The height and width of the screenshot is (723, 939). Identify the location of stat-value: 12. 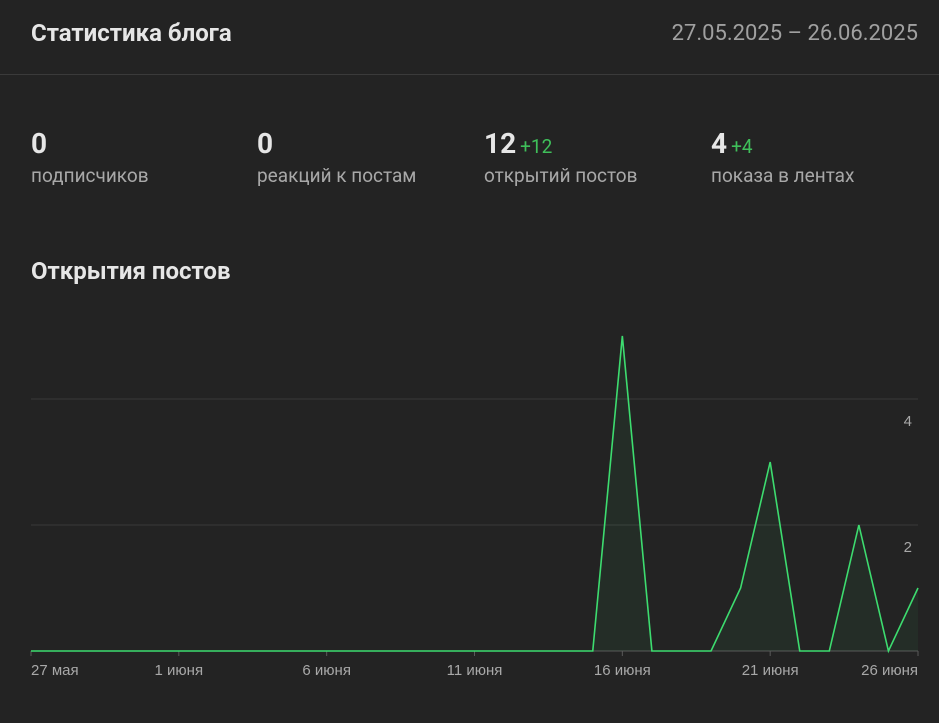
(500, 143).